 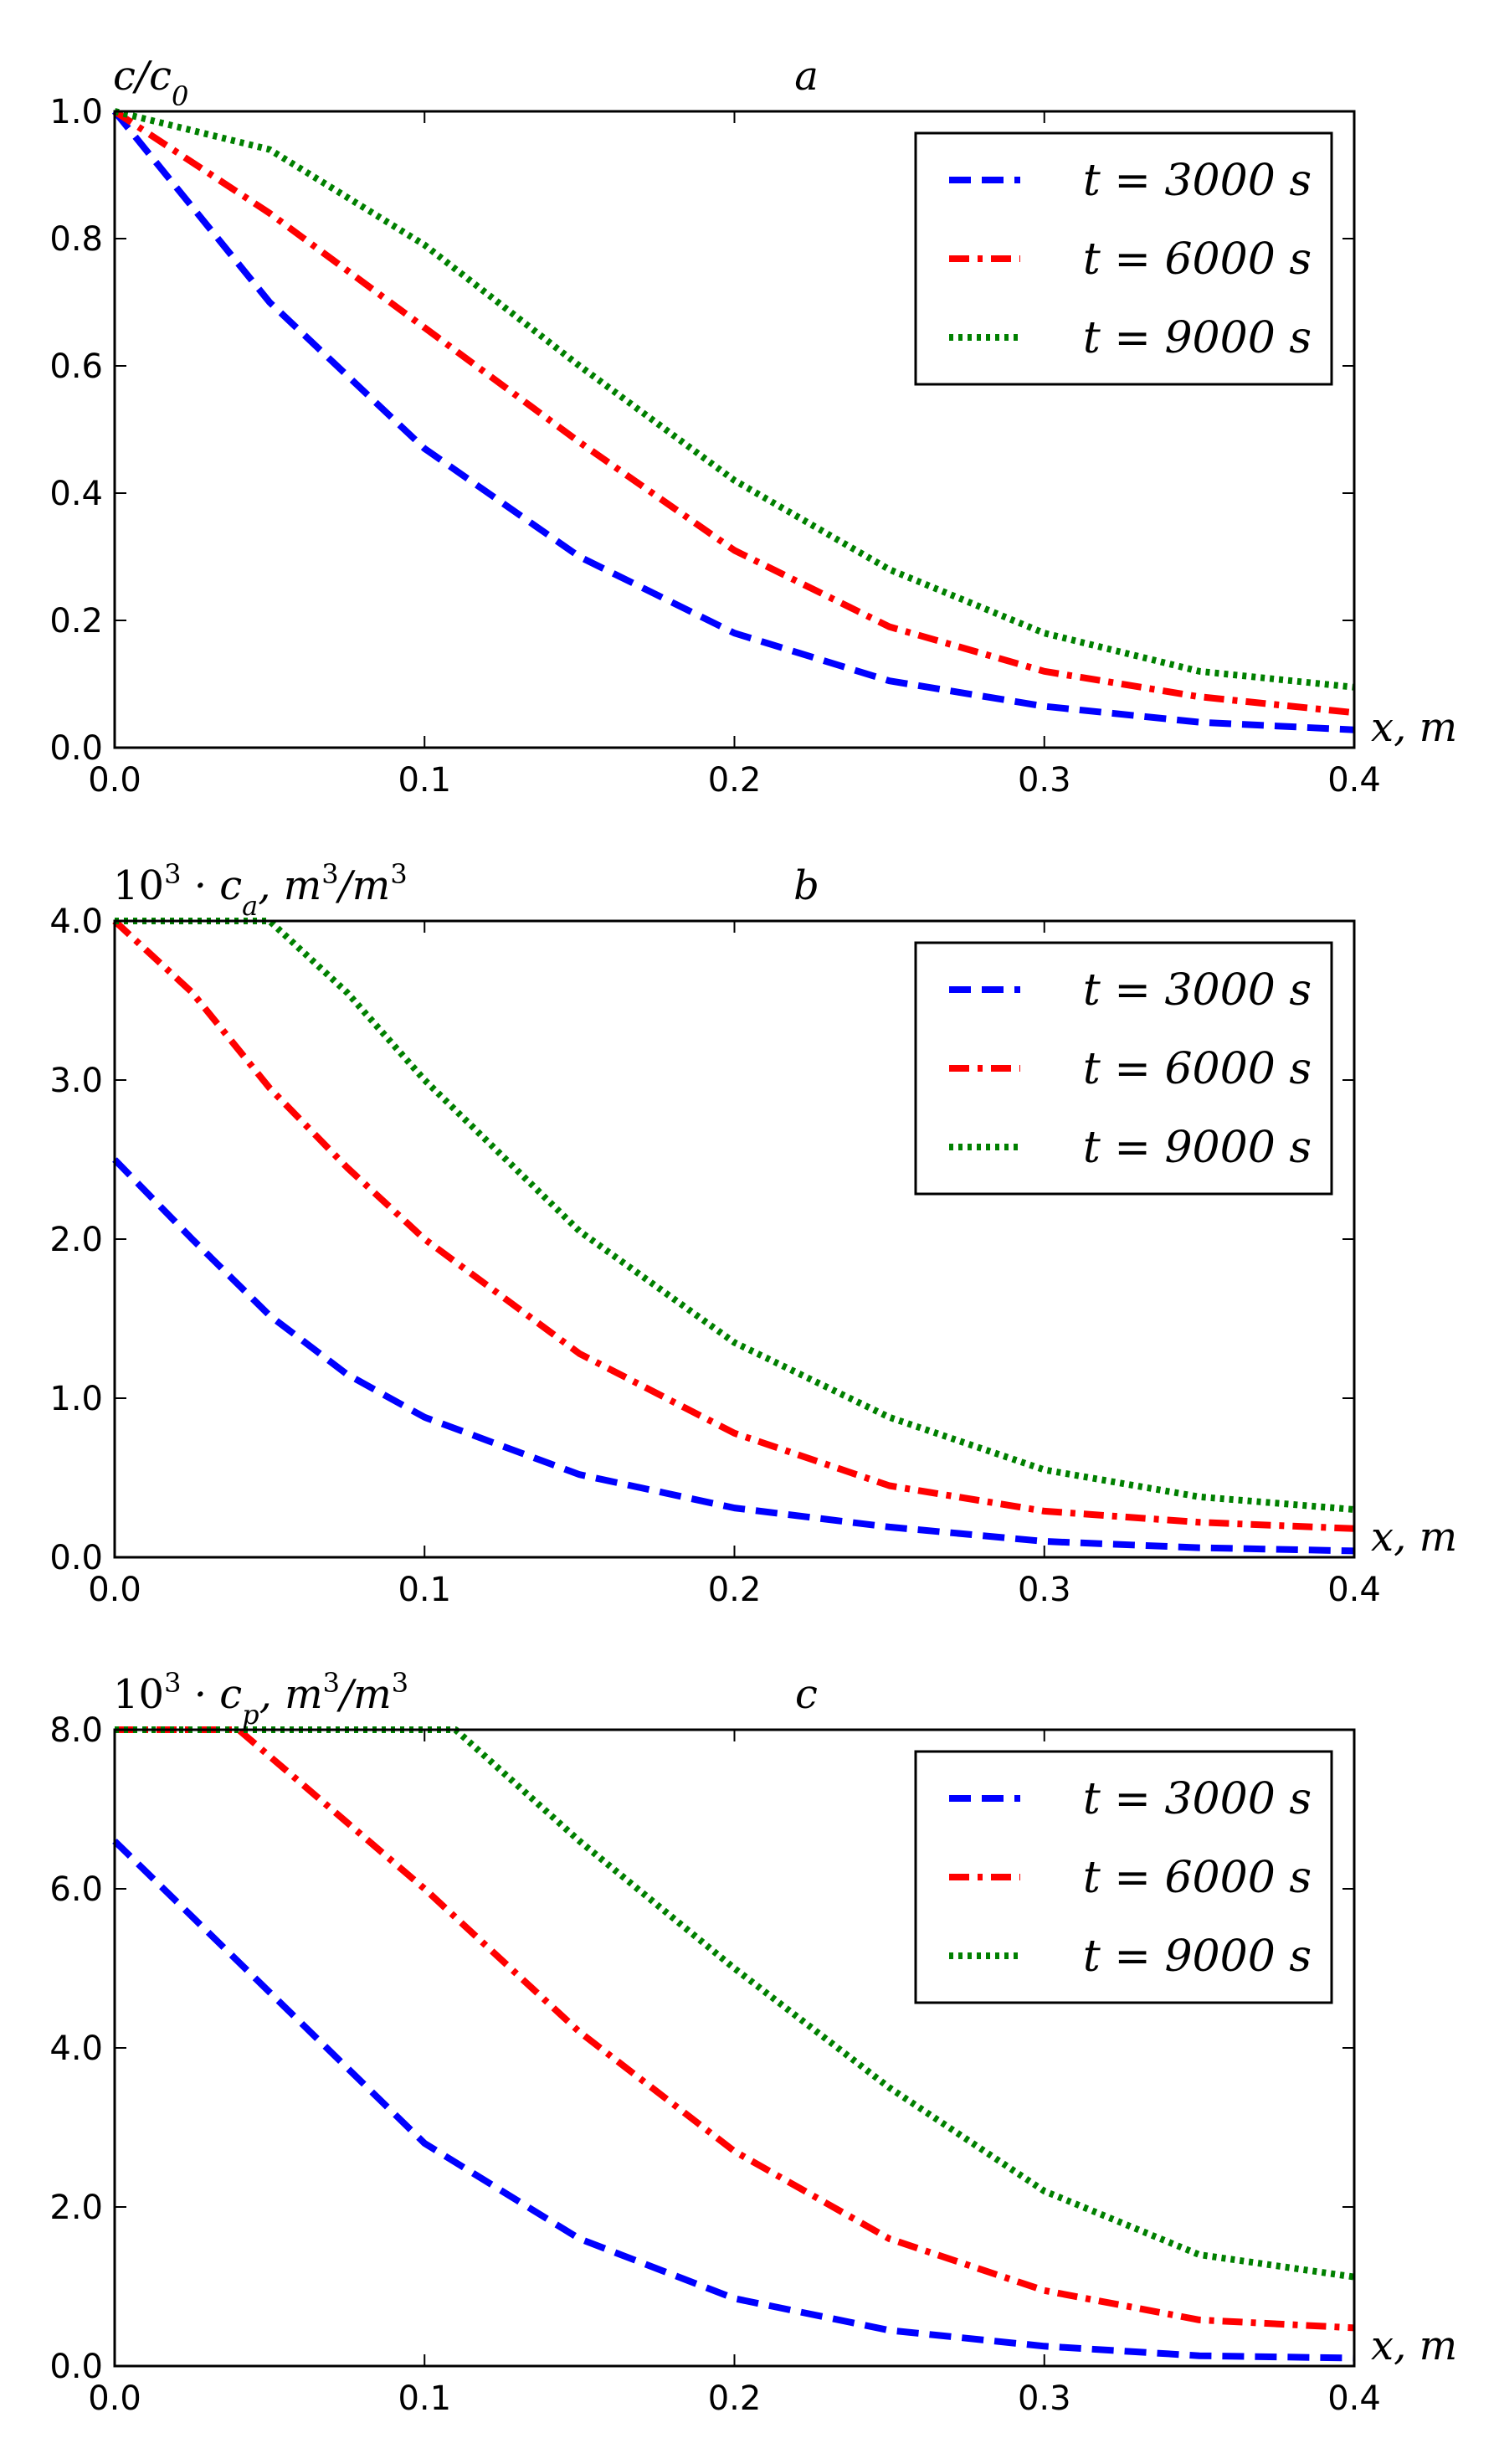 I want to click on y-tick-label: 3.0, so click(x=76, y=1081).